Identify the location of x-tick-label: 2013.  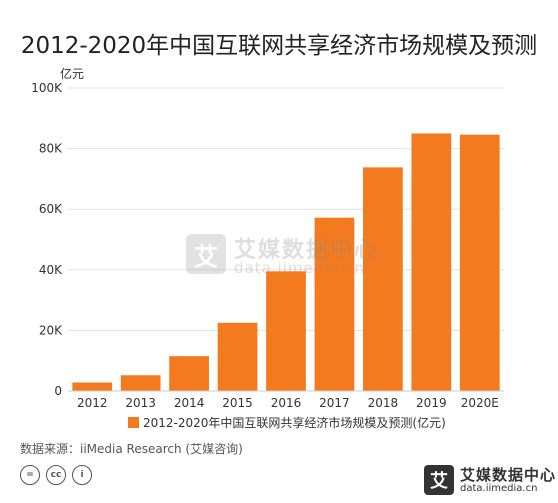
(140, 403).